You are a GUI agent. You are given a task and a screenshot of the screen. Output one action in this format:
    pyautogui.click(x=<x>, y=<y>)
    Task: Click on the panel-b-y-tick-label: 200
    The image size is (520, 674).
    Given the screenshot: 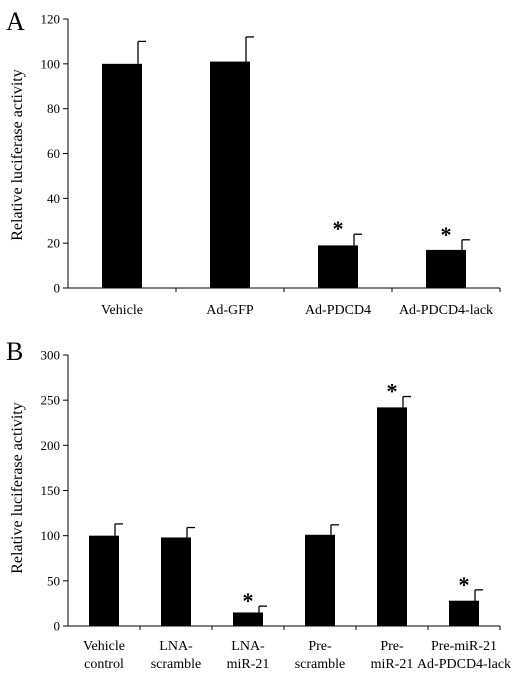 What is the action you would take?
    pyautogui.click(x=51, y=445)
    